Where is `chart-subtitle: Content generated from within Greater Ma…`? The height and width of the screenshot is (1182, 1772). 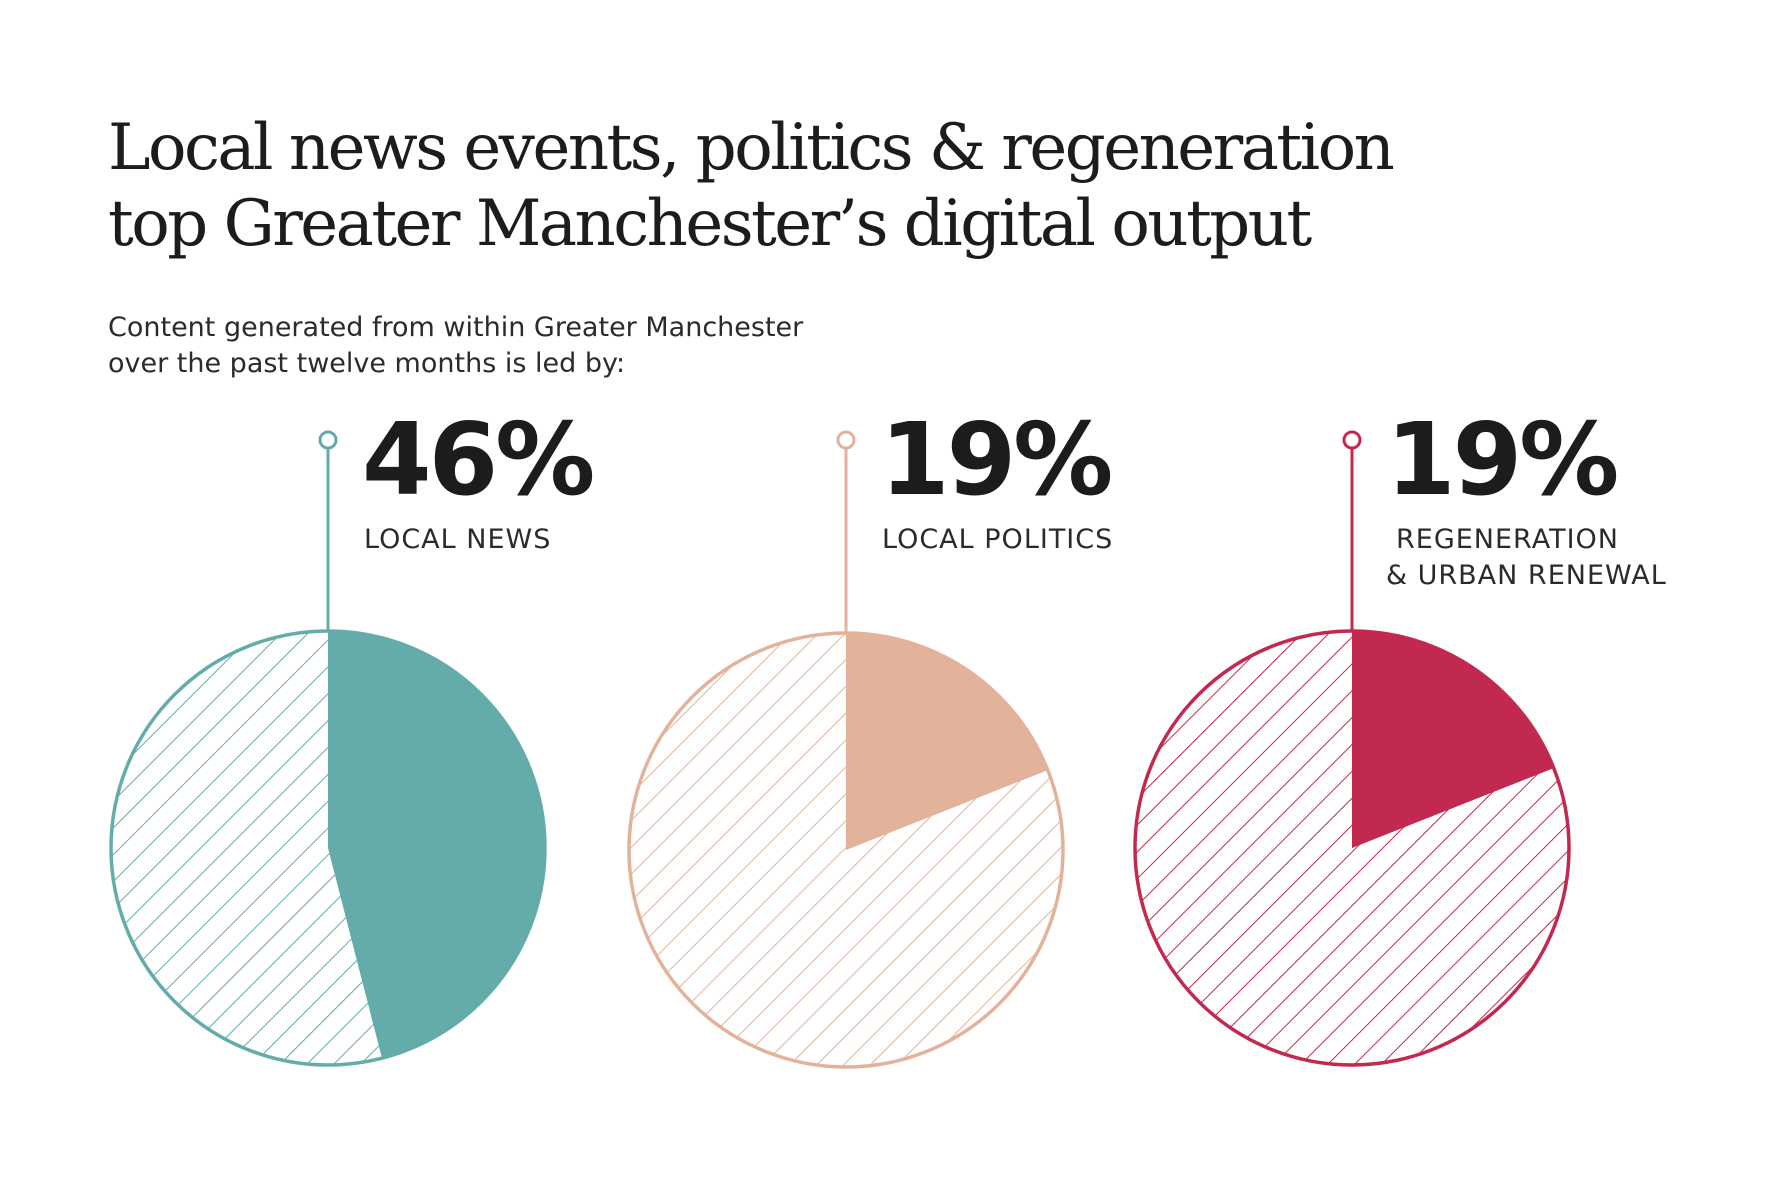 chart-subtitle: Content generated from within Greater Ma… is located at coordinates (455, 346).